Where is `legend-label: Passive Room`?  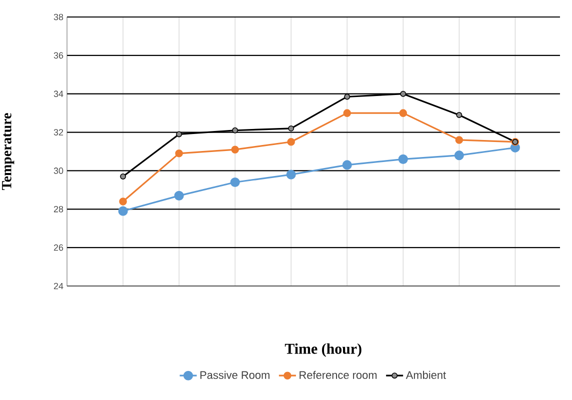
legend-label: Passive Room is located at coordinates (235, 374).